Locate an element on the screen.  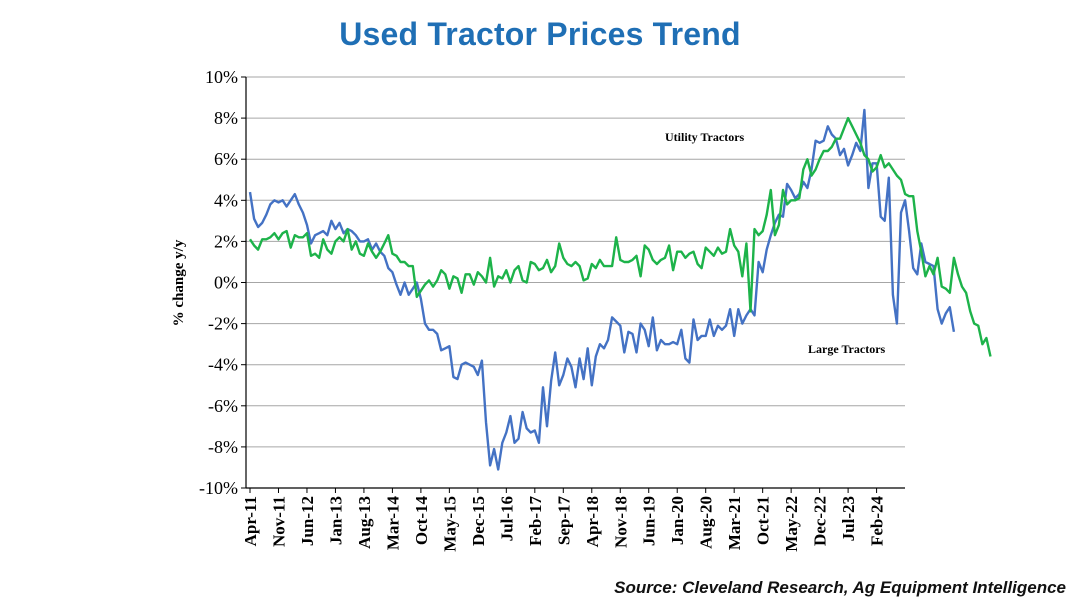
y-tick-label: -6% is located at coordinates (223, 406).